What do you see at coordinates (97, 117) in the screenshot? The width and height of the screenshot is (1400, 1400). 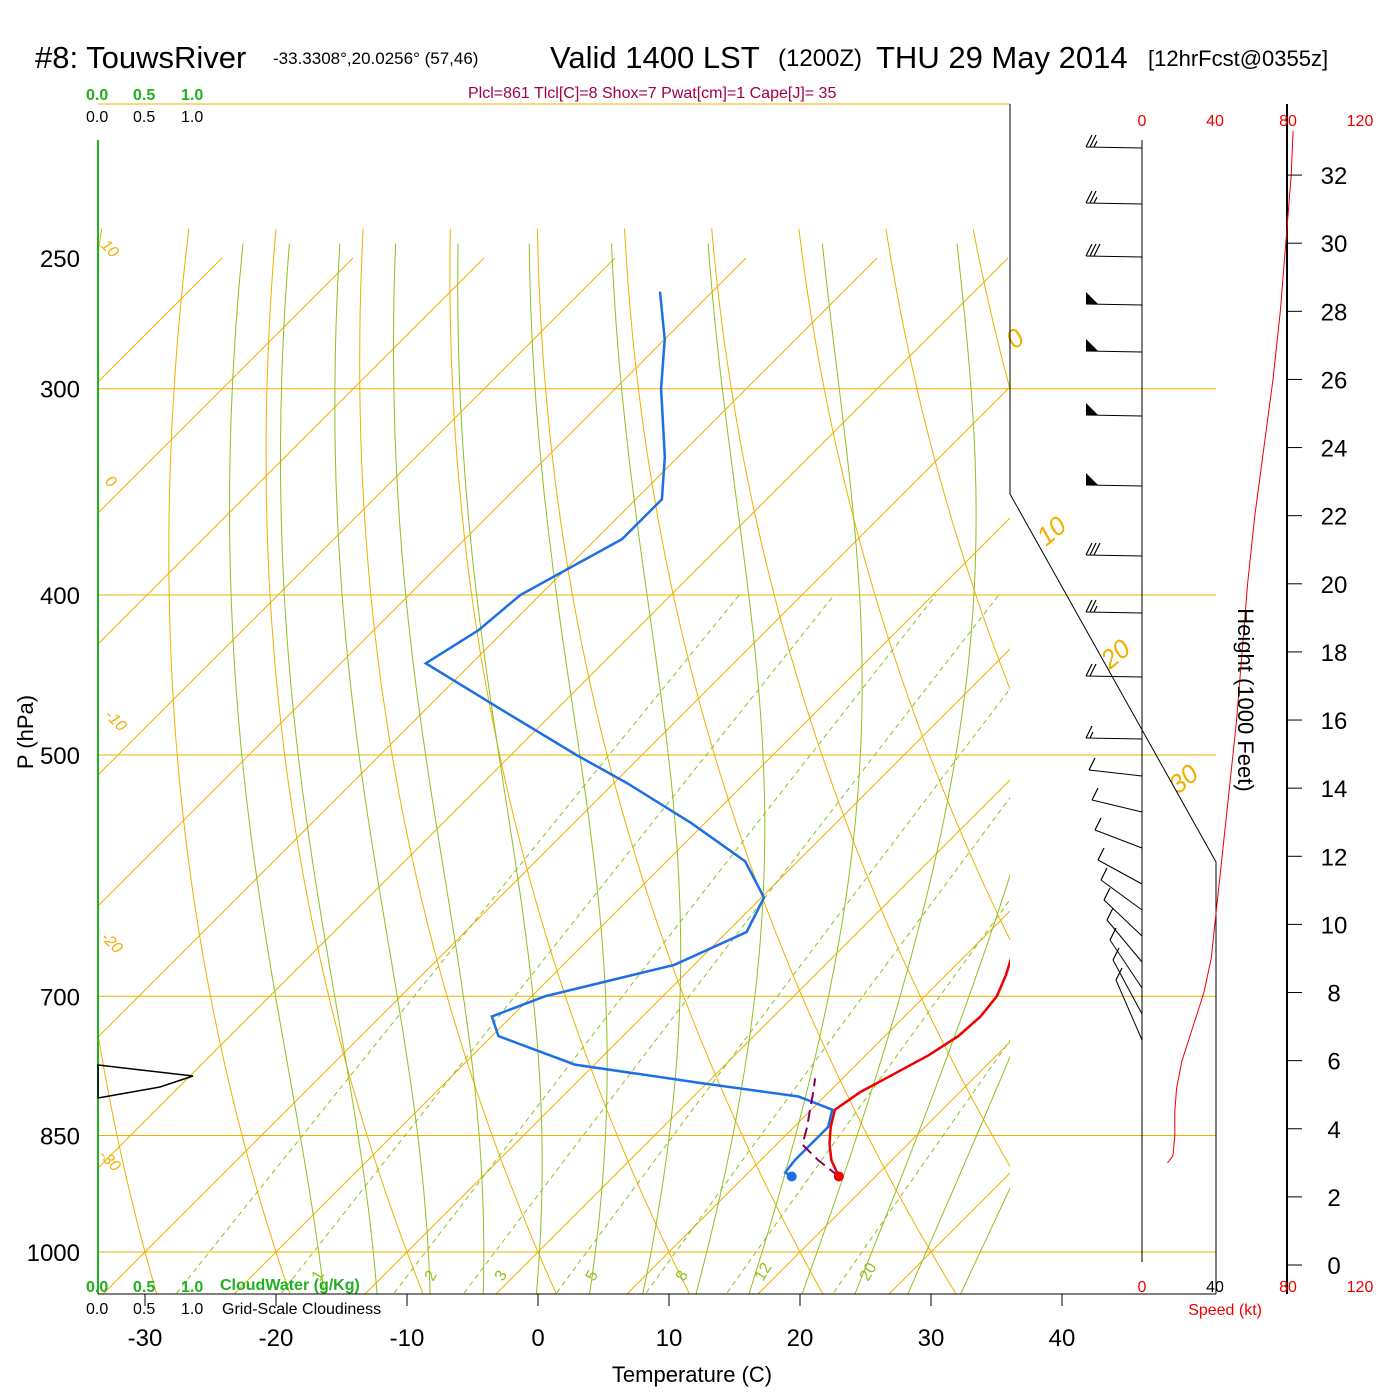 I see `cloudiness-tick: 0.0` at bounding box center [97, 117].